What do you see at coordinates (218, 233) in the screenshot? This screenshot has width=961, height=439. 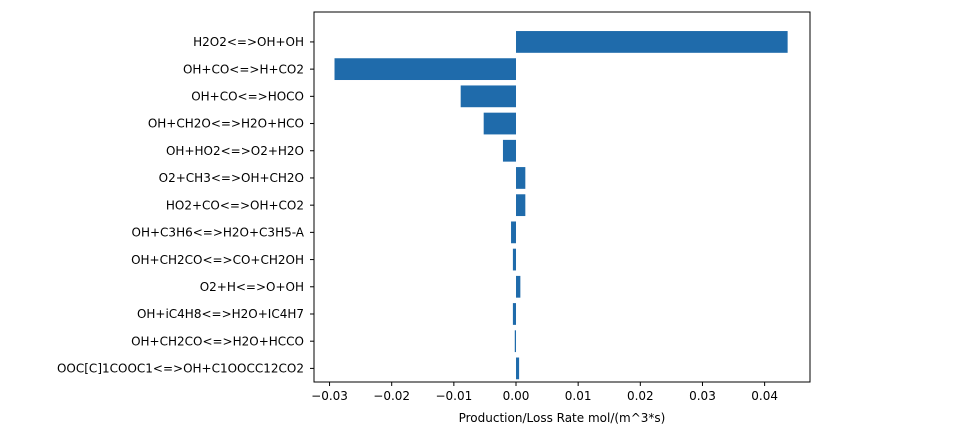 I see `y-tick-label: OH+C3H6<=>H2O+C3H5-A` at bounding box center [218, 233].